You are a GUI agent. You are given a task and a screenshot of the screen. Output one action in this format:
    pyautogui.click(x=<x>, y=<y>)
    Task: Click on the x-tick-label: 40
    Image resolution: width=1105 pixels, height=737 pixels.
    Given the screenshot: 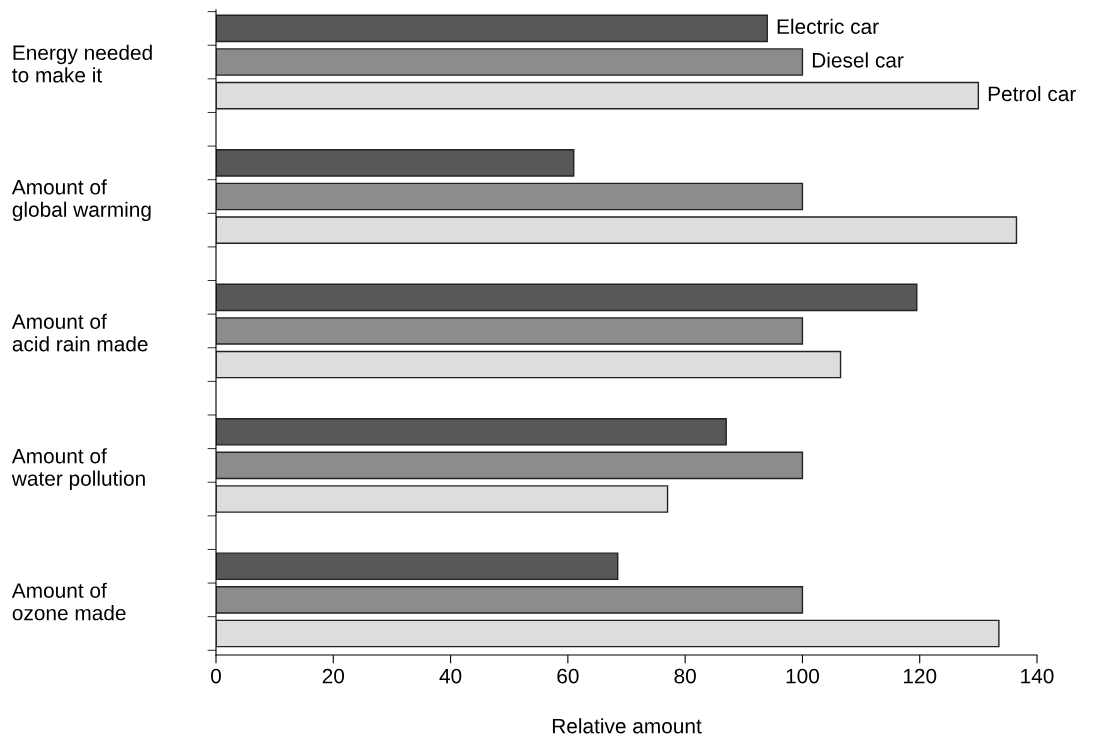 What is the action you would take?
    pyautogui.click(x=450, y=676)
    